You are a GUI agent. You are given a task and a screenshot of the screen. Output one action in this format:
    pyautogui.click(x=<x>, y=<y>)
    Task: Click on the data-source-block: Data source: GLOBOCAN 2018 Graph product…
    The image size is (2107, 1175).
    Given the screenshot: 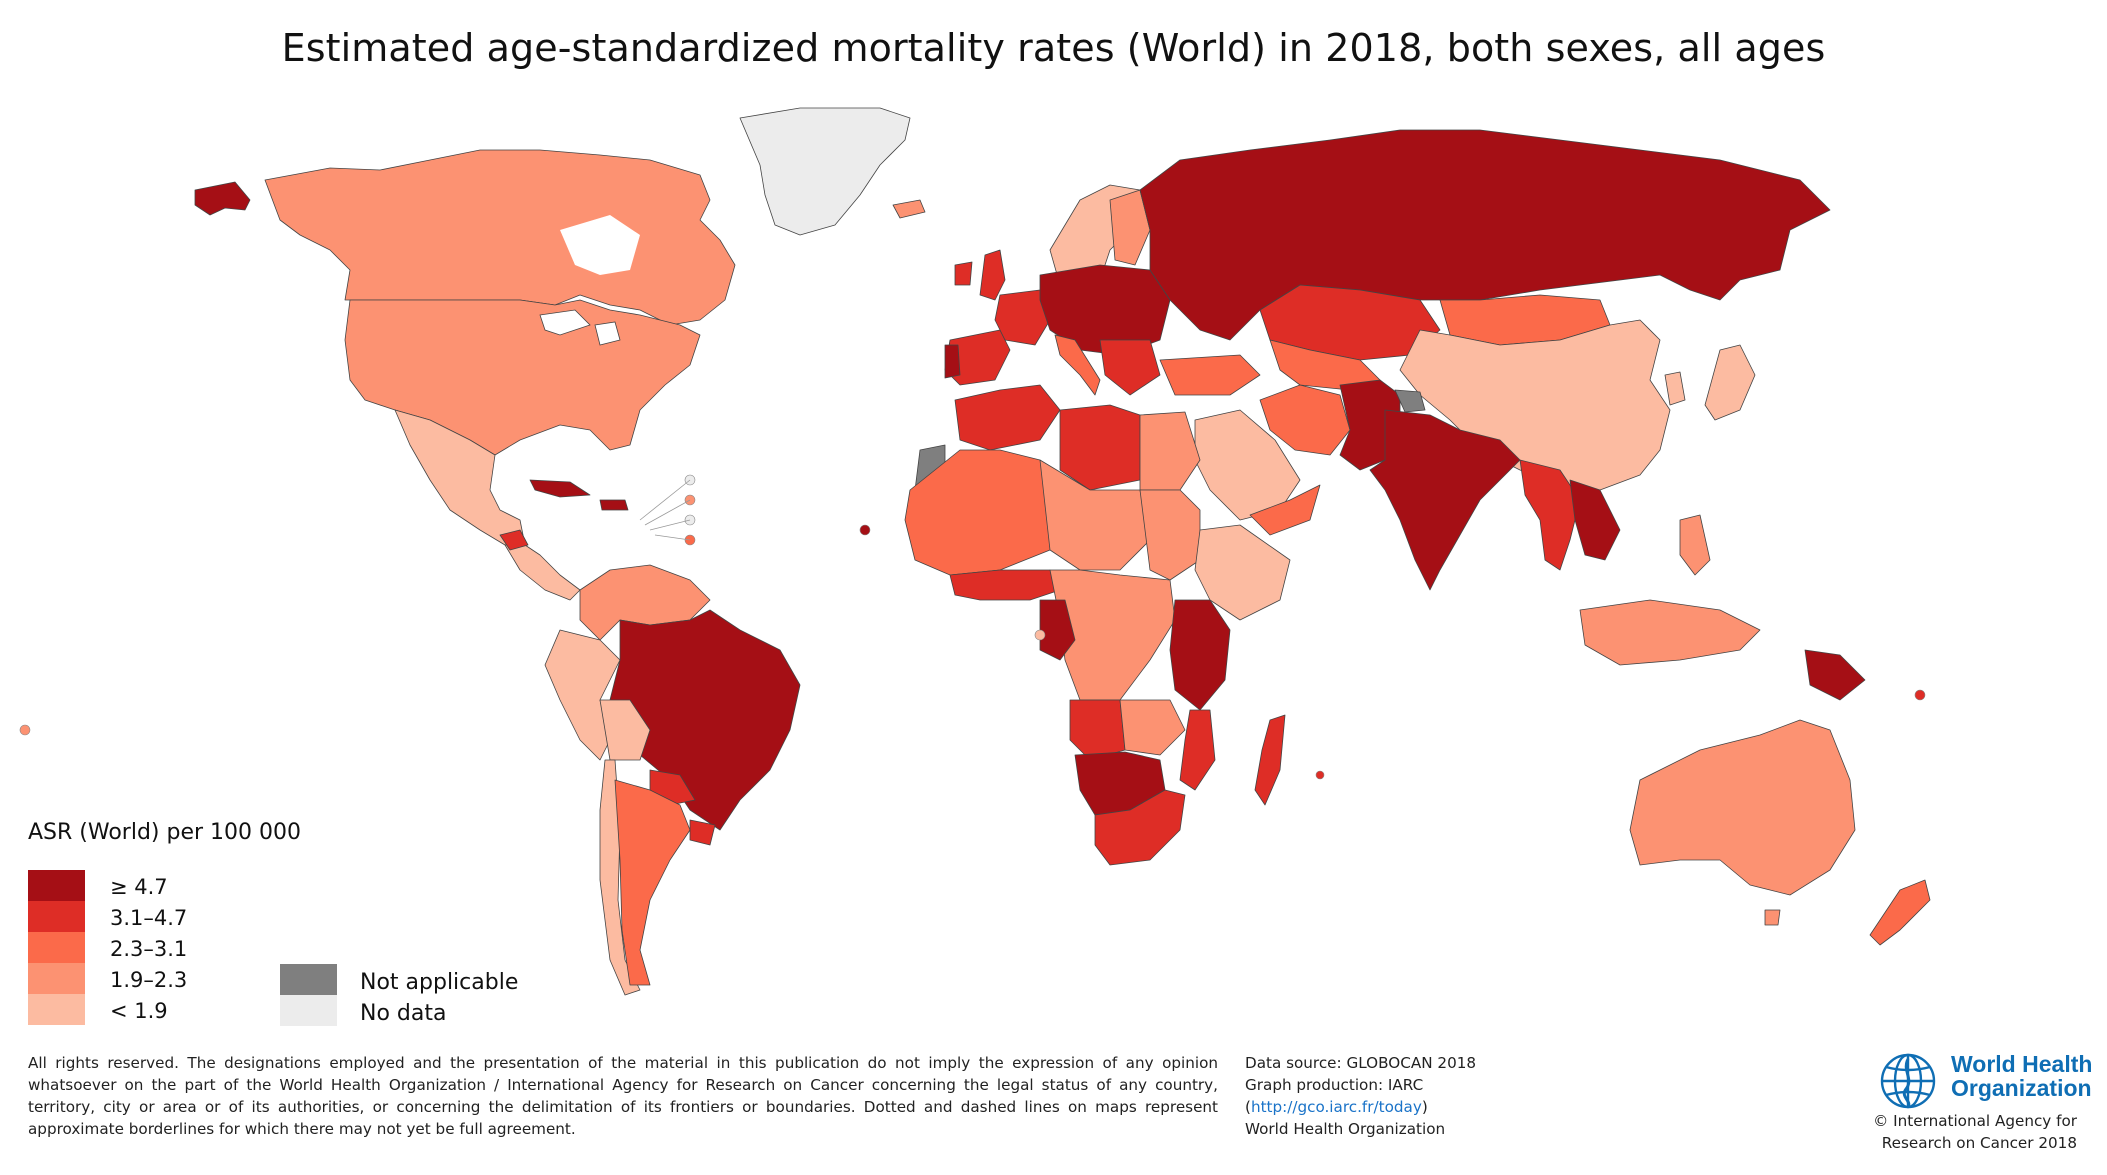 What is the action you would take?
    pyautogui.click(x=1395, y=1096)
    